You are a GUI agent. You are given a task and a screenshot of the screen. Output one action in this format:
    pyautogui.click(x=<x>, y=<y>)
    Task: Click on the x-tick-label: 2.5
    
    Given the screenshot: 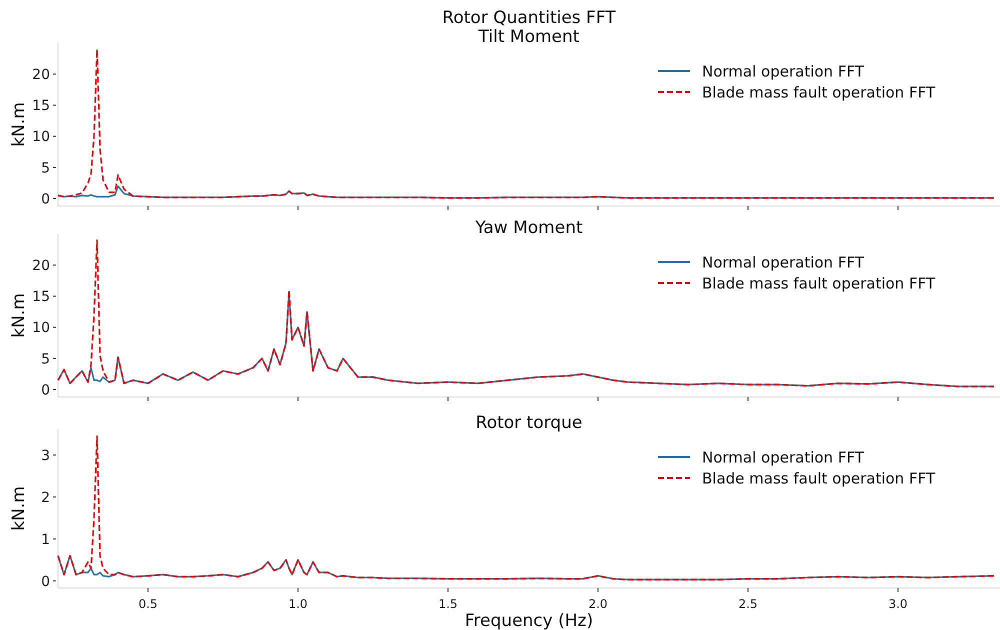 What is the action you would take?
    pyautogui.click(x=748, y=604)
    